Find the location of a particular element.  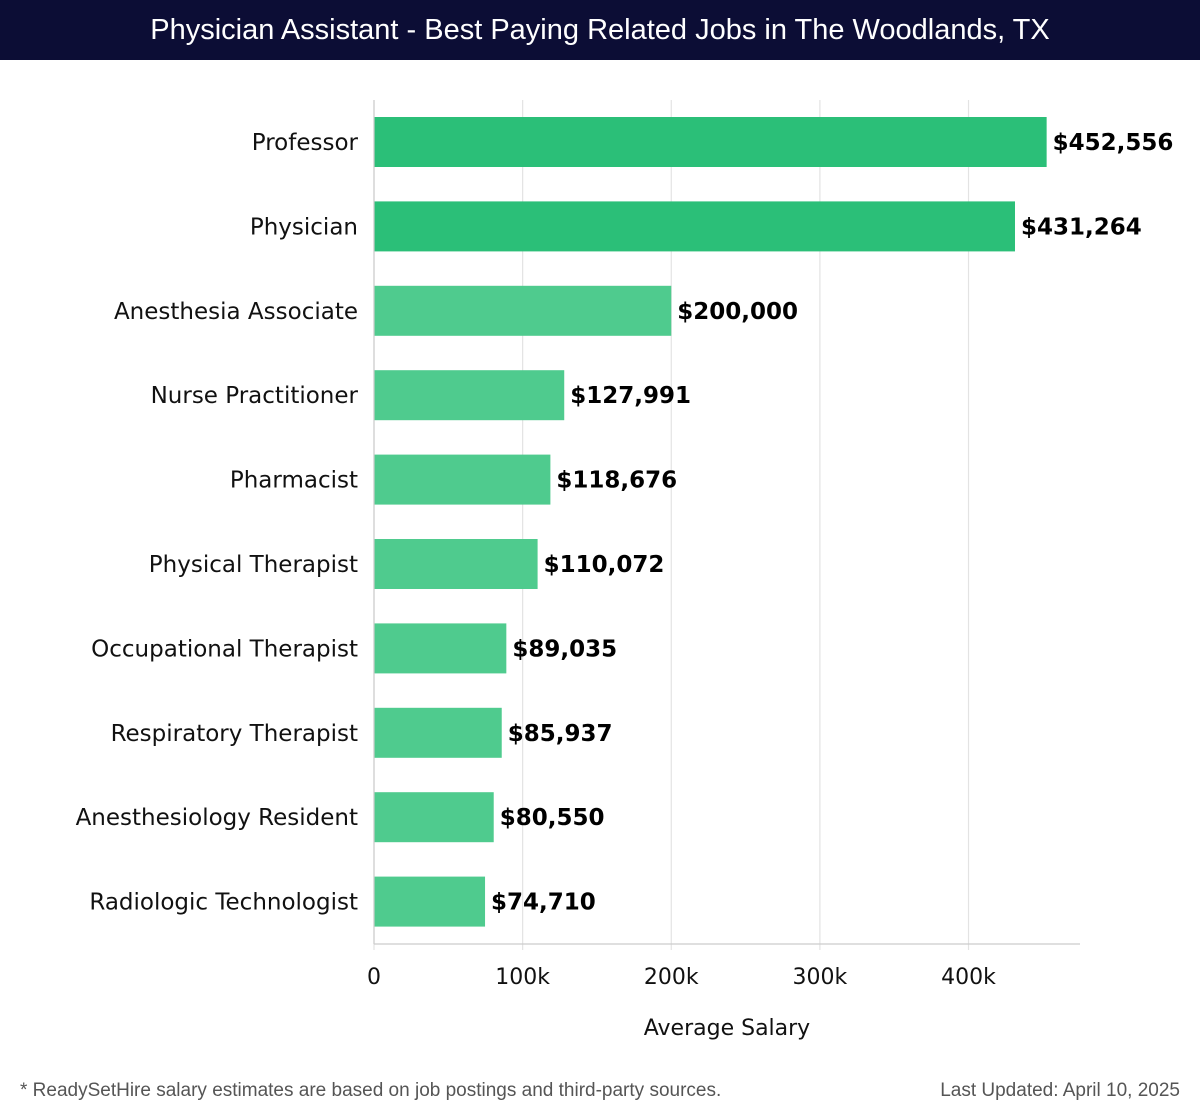

value-label: $118,676 is located at coordinates (616, 481).